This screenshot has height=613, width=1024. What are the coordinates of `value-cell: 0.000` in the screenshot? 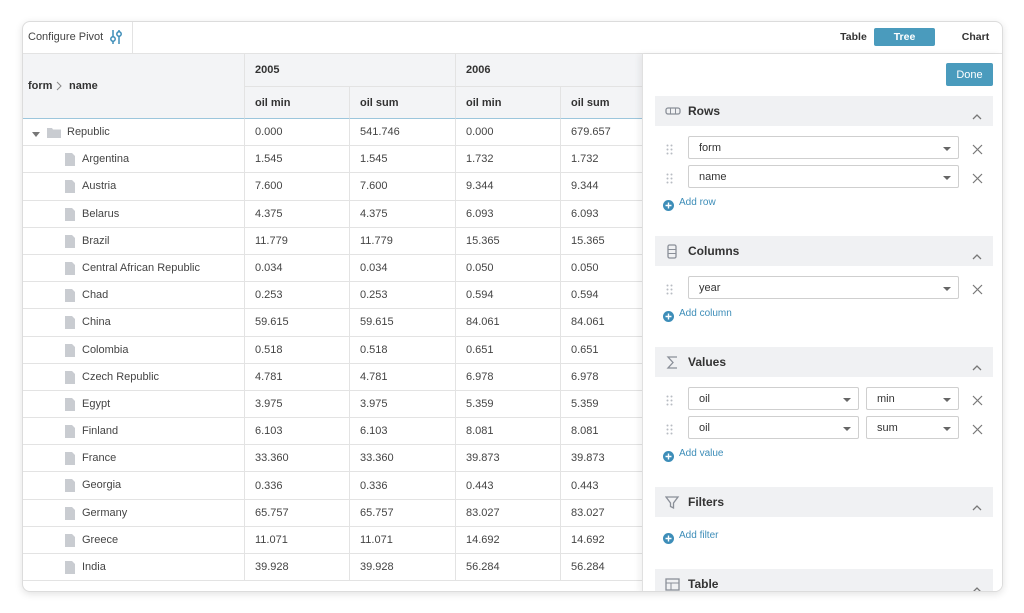 It's located at (297, 133).